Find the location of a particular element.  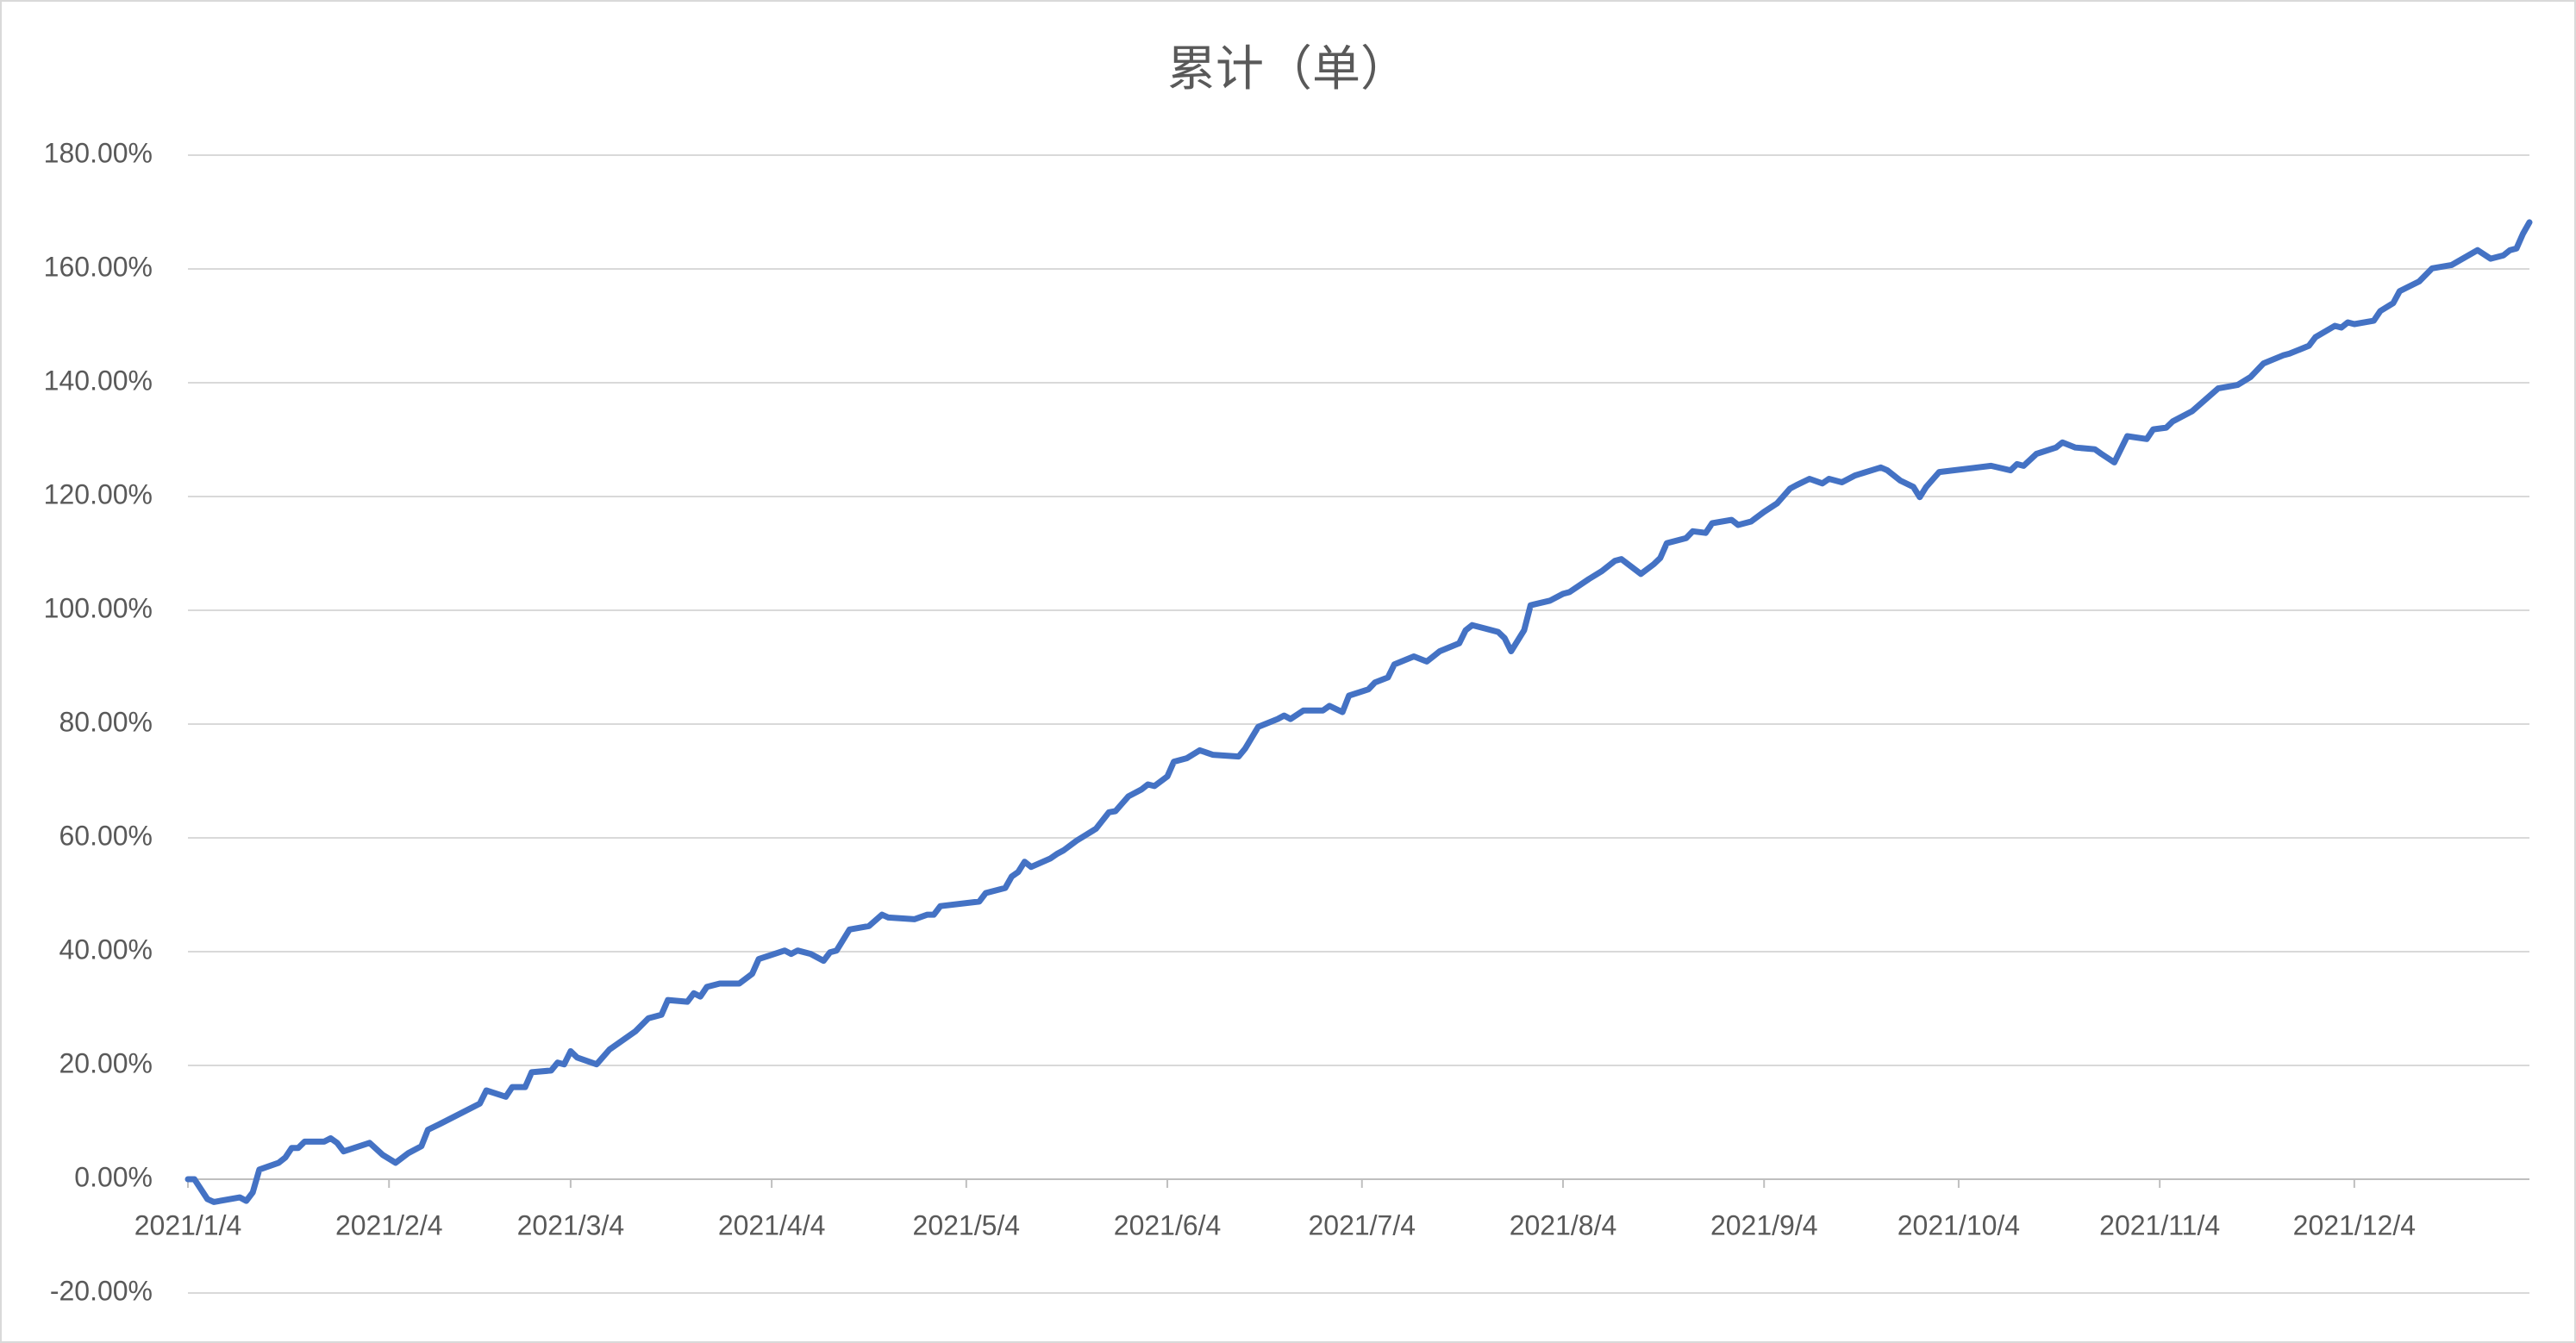

y-tick-label: -20.00% is located at coordinates (101, 1291).